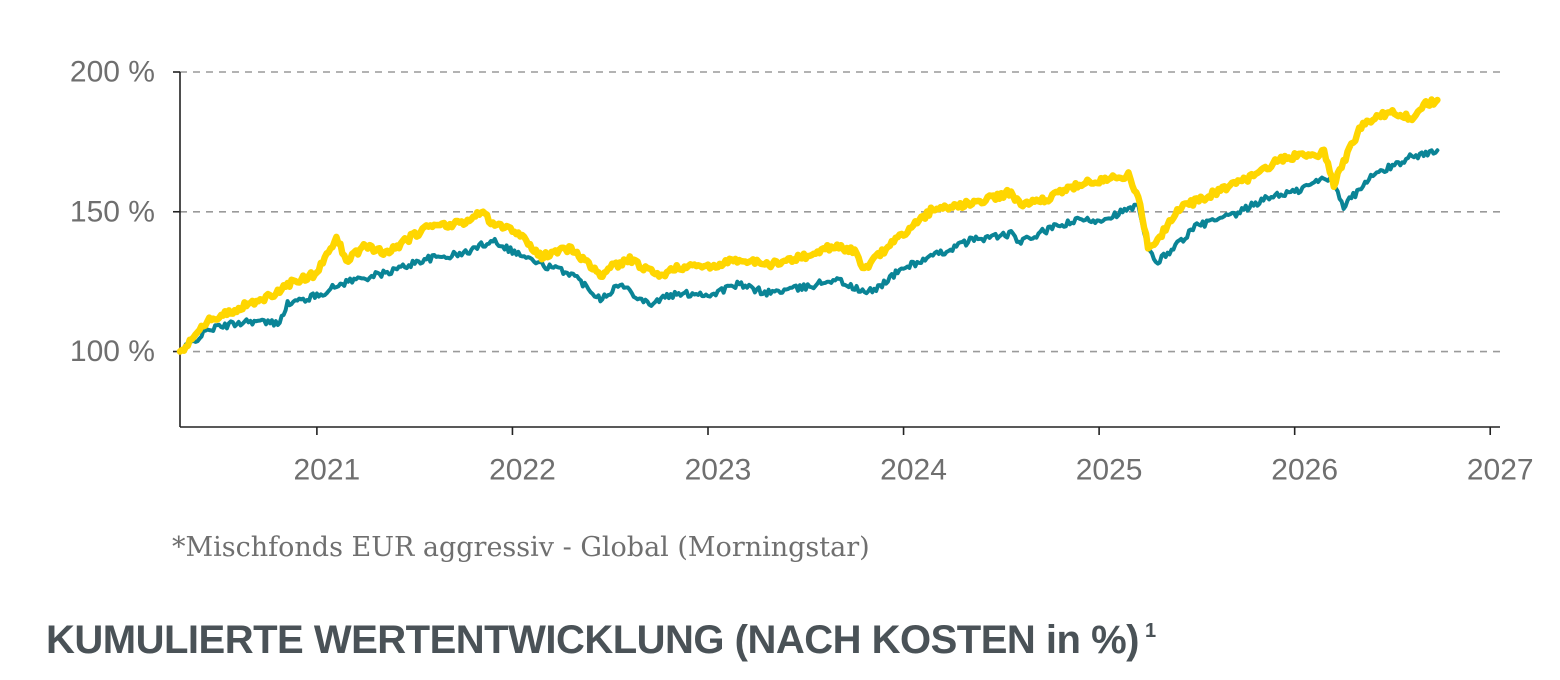 Image resolution: width=1560 pixels, height=680 pixels. Describe the element at coordinates (112, 72) in the screenshot. I see `y-tick-label: 200 %` at that location.